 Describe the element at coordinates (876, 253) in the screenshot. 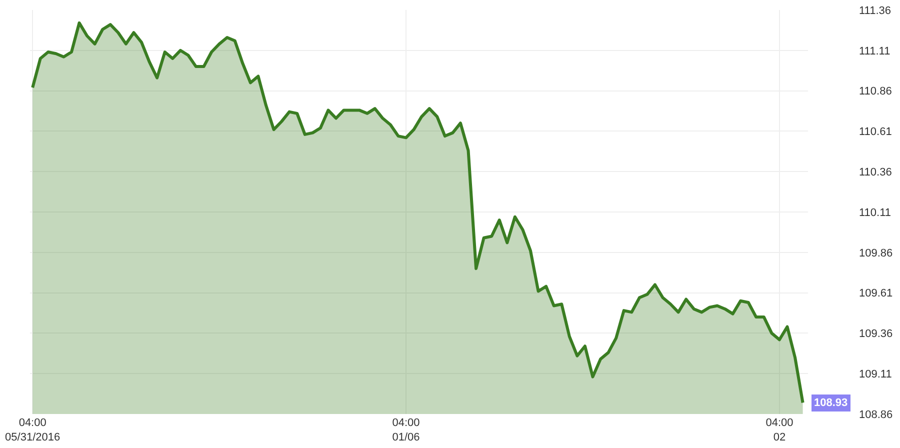

I see `y-tick-label: 109.86` at that location.